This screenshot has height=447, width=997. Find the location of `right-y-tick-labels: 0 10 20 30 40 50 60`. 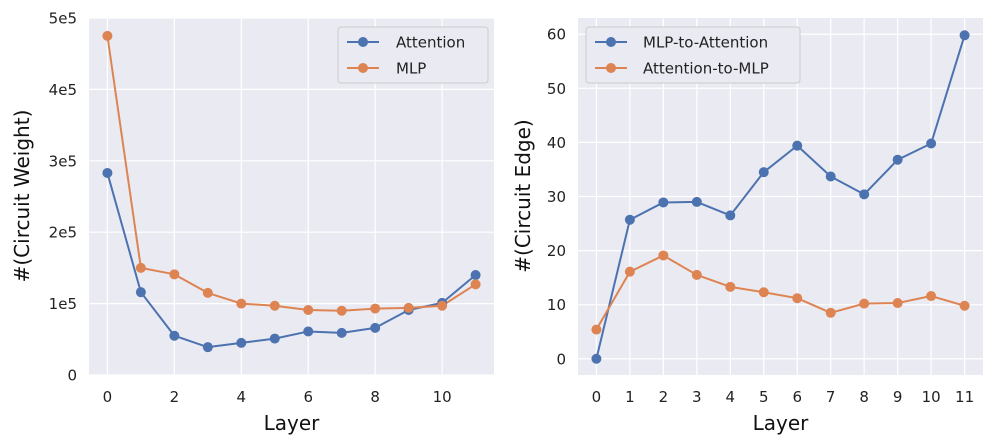

right-y-tick-labels: 0 10 20 30 40 50 60 is located at coordinates (556, 197).